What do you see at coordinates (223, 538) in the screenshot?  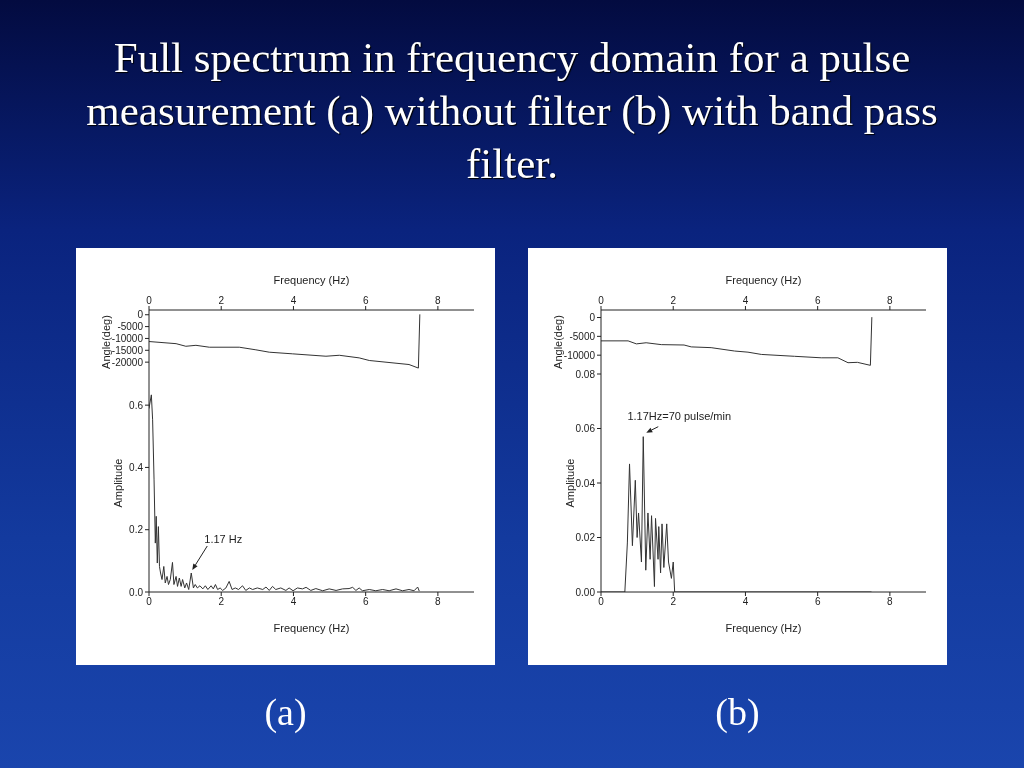 I see `annotation: 1.17 Hz` at bounding box center [223, 538].